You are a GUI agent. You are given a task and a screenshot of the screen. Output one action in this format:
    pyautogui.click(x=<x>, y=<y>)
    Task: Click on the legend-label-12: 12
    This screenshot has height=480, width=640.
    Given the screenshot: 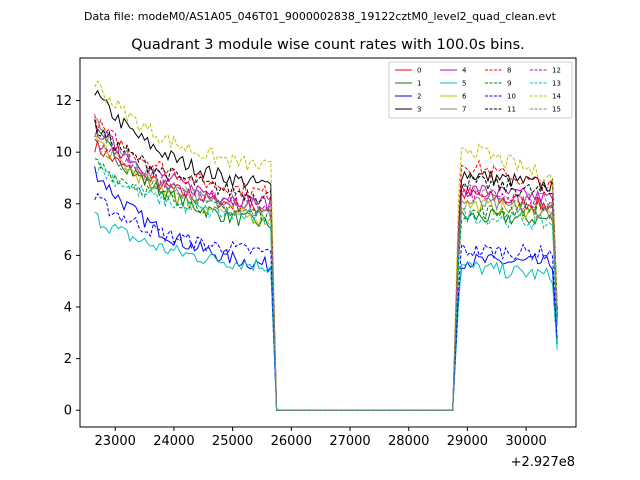 What is the action you would take?
    pyautogui.click(x=556, y=71)
    